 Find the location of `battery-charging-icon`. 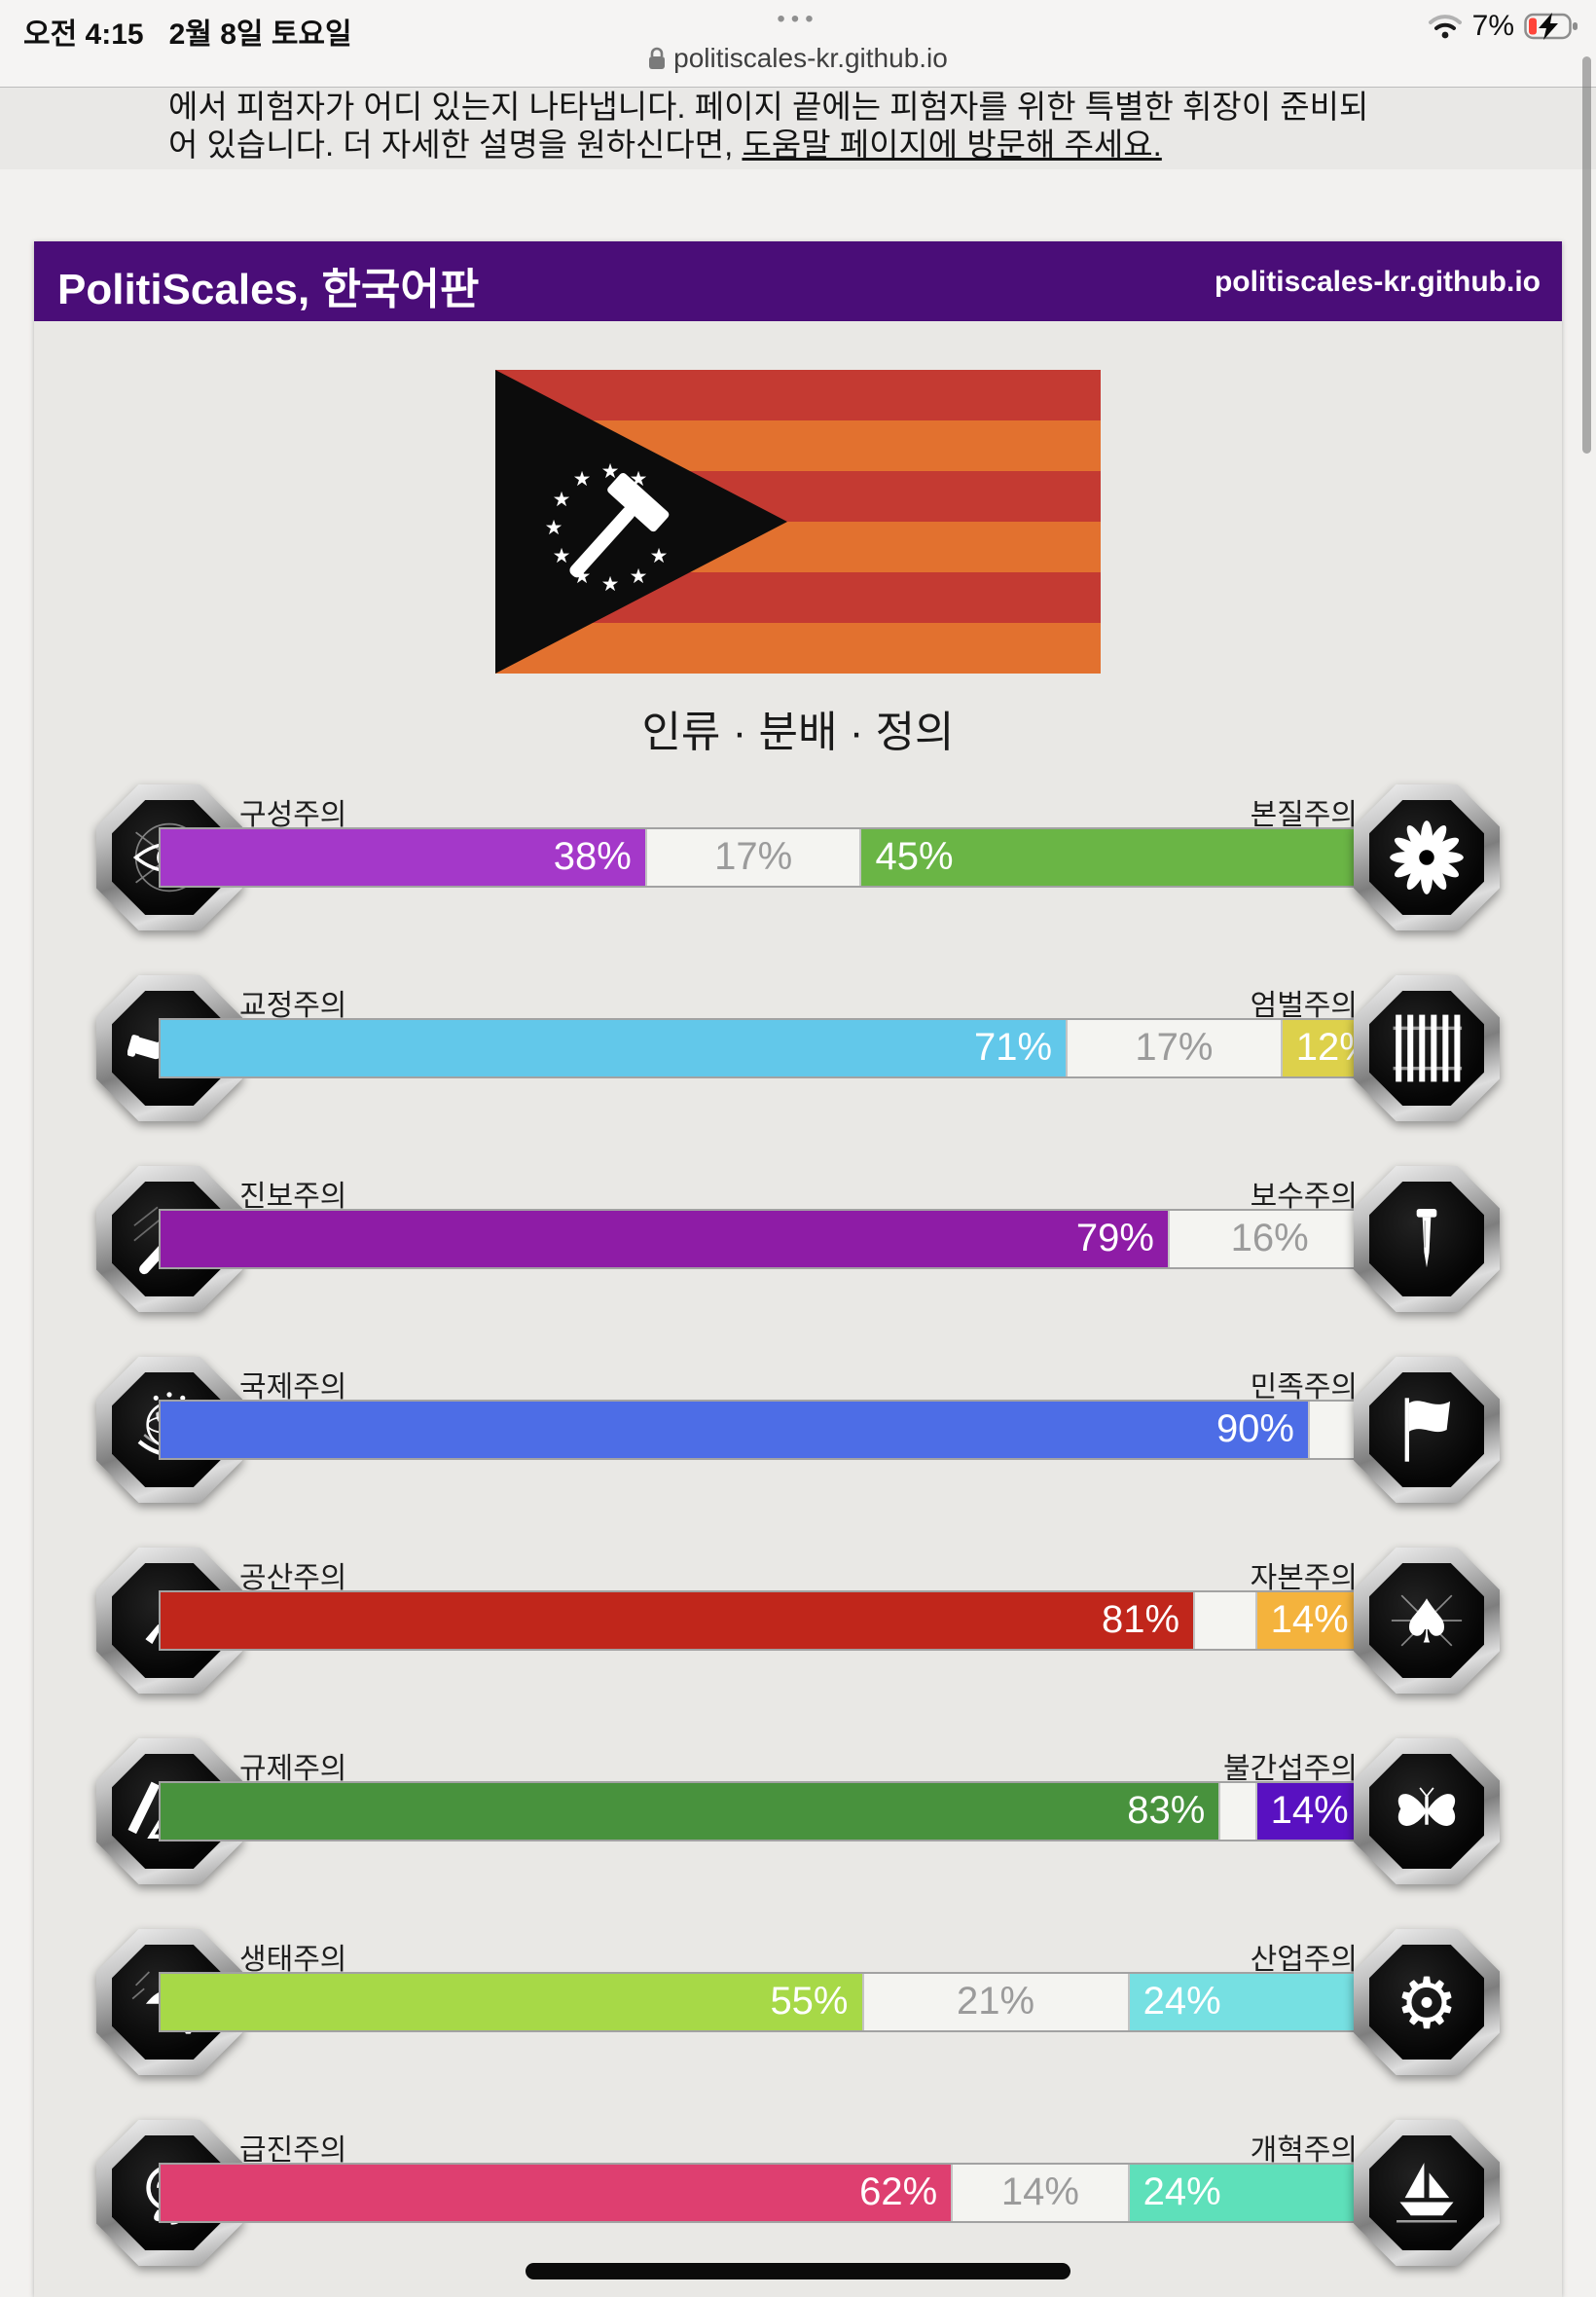

battery-charging-icon is located at coordinates (1551, 26).